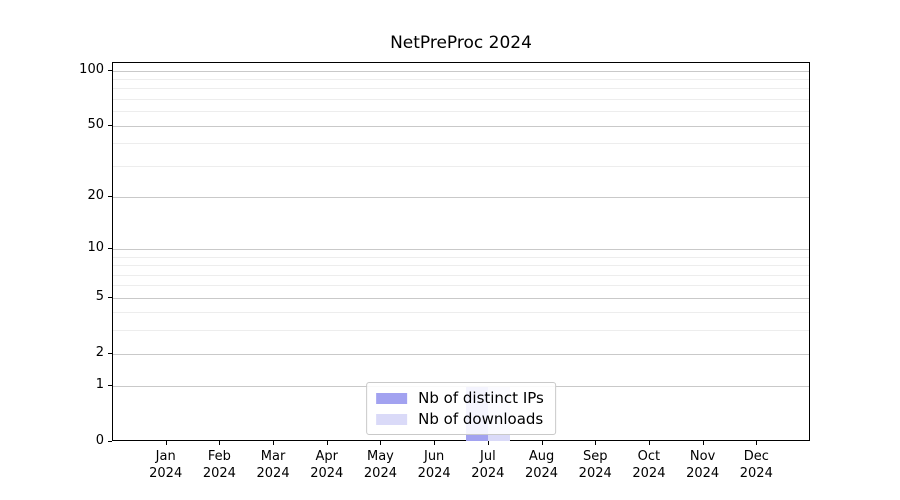  What do you see at coordinates (541, 456) in the screenshot?
I see `x-tick-month: Aug` at bounding box center [541, 456].